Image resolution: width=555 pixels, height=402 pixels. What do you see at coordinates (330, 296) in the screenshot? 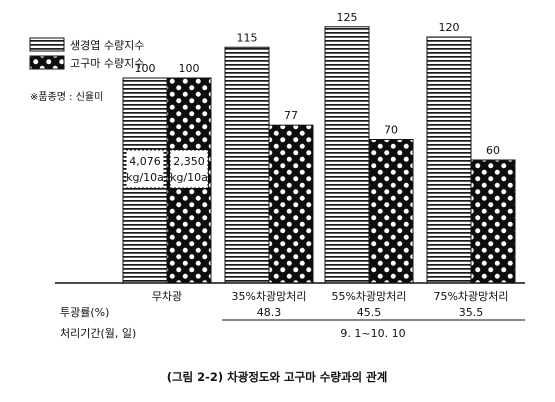
I see `category-labels: 무차광 35%차광망처리 55%차광망처리 75%차광망처리` at bounding box center [330, 296].